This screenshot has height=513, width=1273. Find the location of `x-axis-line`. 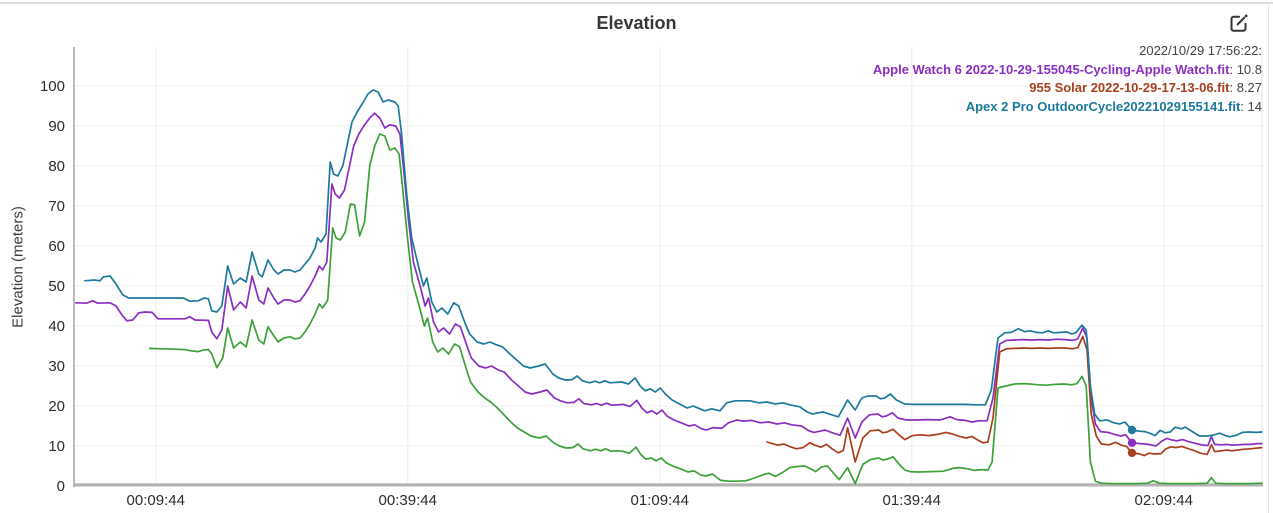

x-axis-line is located at coordinates (668, 485).